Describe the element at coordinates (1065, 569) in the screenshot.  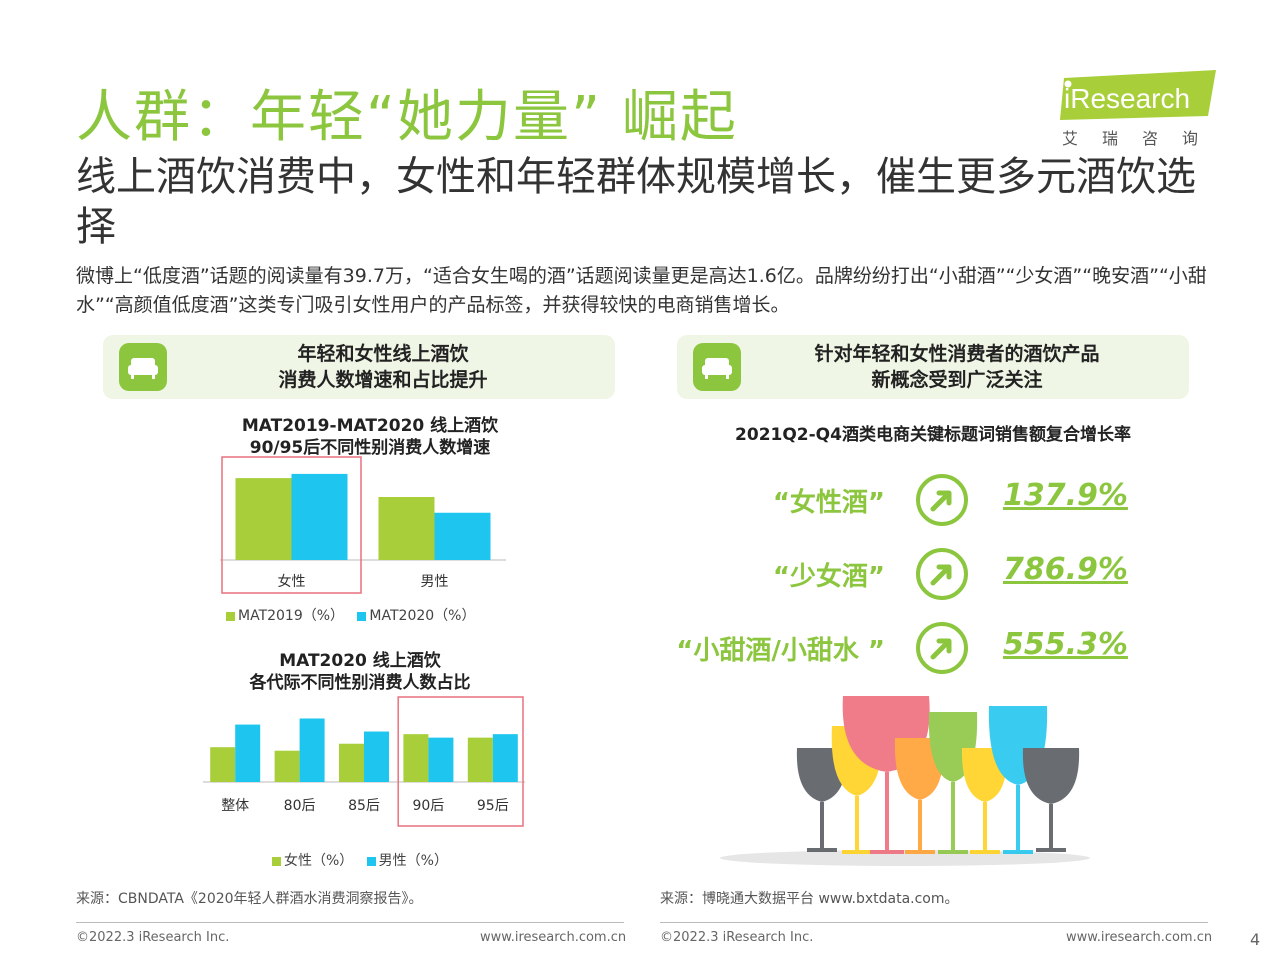
I see `keyword-value-2: 786.9%` at that location.